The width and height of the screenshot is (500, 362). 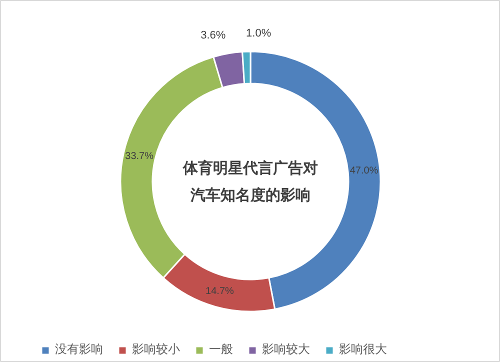 What do you see at coordinates (221, 349) in the screenshot?
I see `legend-label: 一般` at bounding box center [221, 349].